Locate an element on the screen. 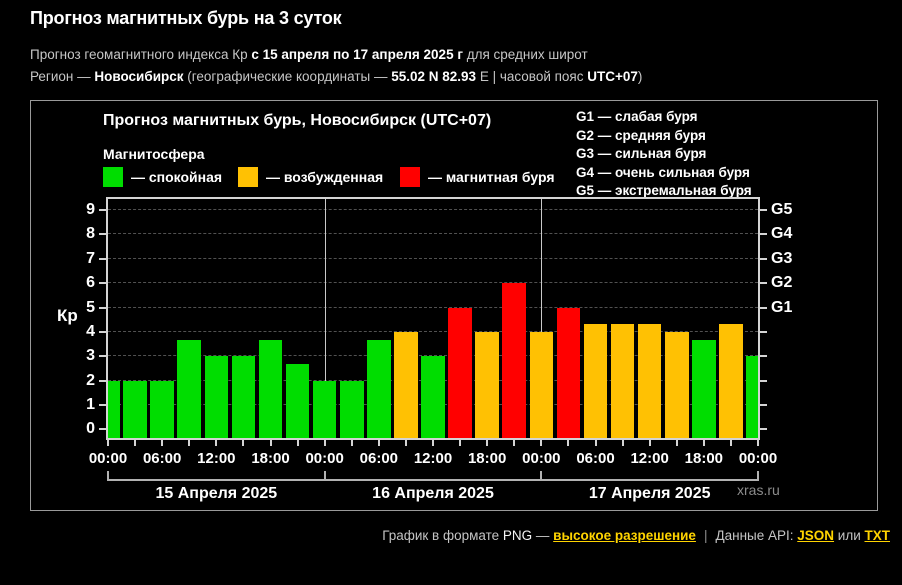  magnetosphere-label: Магнитосфера is located at coordinates (154, 154).